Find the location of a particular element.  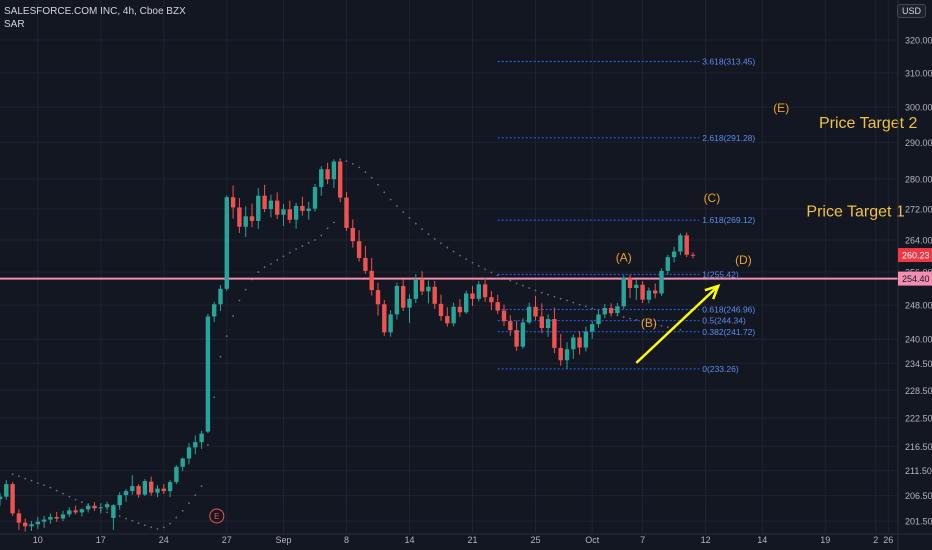

currency-button: USD is located at coordinates (911, 11).